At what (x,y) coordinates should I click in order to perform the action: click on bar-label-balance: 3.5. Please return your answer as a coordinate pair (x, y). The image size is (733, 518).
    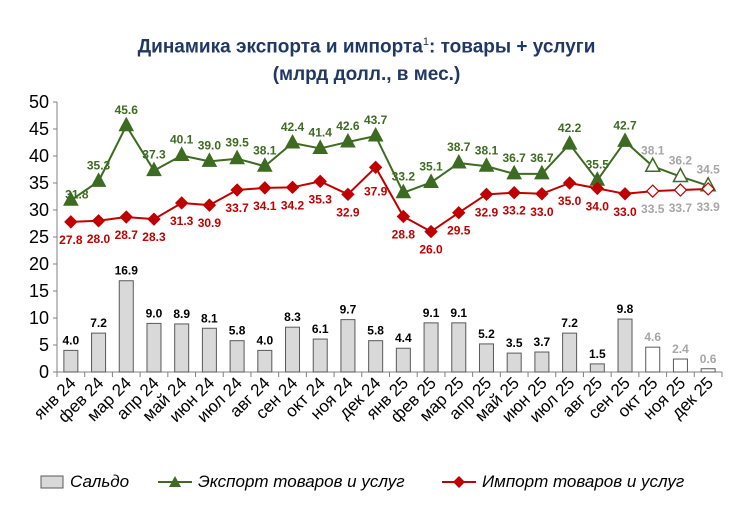
    Looking at the image, I should click on (514, 343).